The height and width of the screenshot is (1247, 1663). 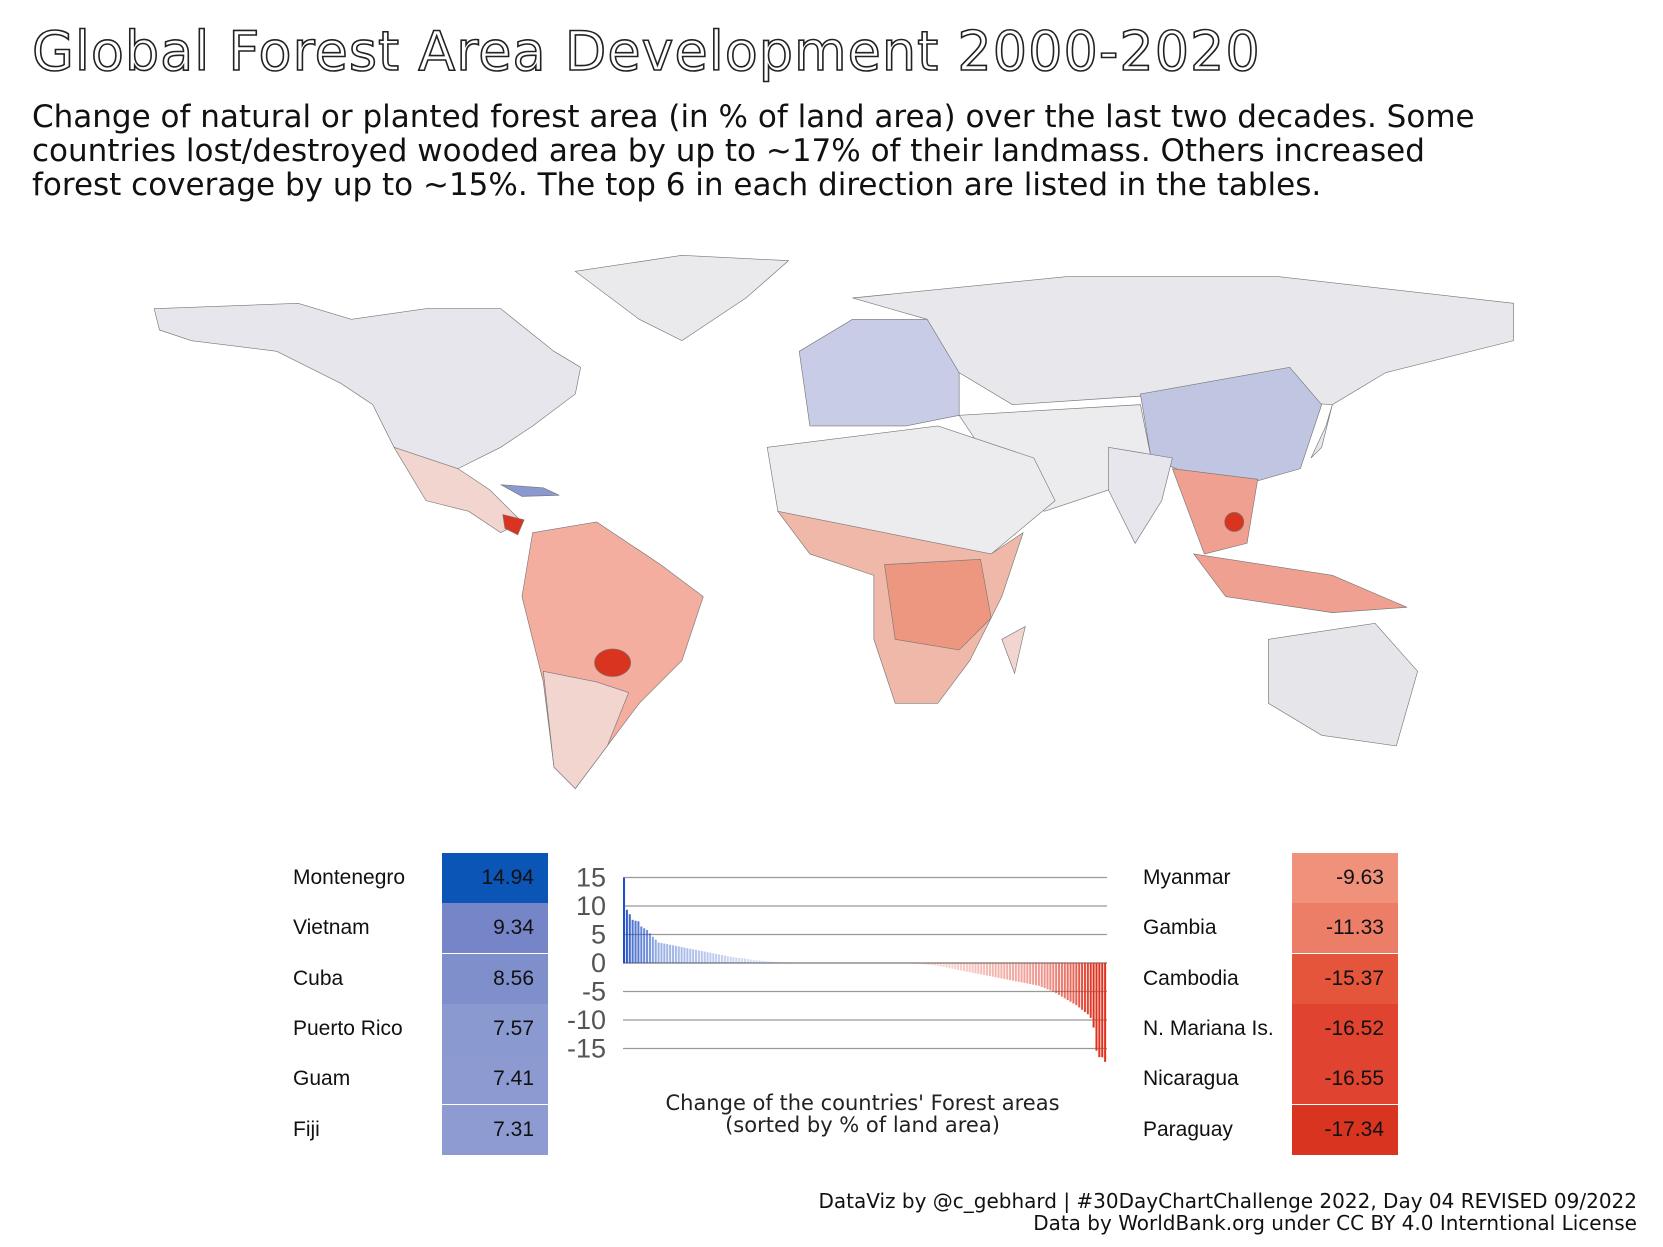 What do you see at coordinates (348, 1028) in the screenshot?
I see `country-label: Puerto Rico` at bounding box center [348, 1028].